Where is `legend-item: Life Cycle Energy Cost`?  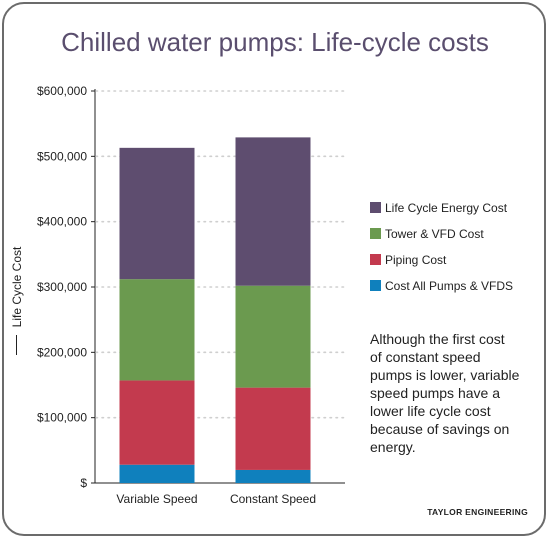
legend-item: Life Cycle Energy Cost is located at coordinates (441, 207).